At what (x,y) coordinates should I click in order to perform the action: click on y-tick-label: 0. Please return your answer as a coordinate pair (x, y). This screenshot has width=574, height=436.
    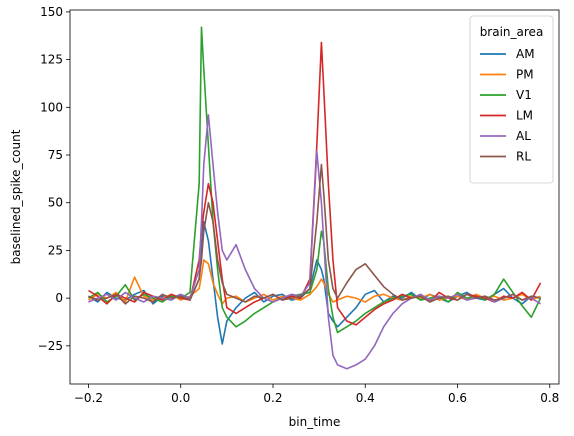
    Looking at the image, I should click on (59, 298).